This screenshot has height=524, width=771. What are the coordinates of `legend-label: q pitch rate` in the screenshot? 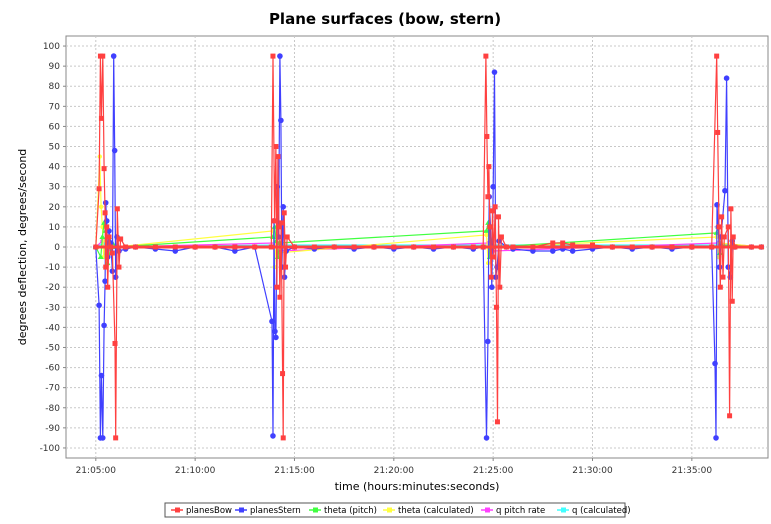 It's located at (520, 511).